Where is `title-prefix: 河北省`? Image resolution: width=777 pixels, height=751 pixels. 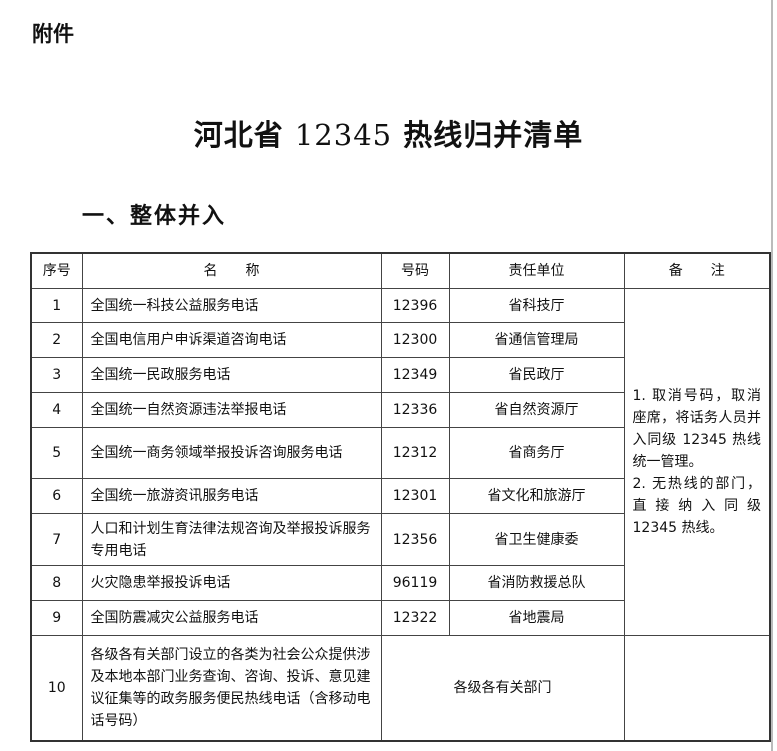 title-prefix: 河北省 is located at coordinates (238, 135).